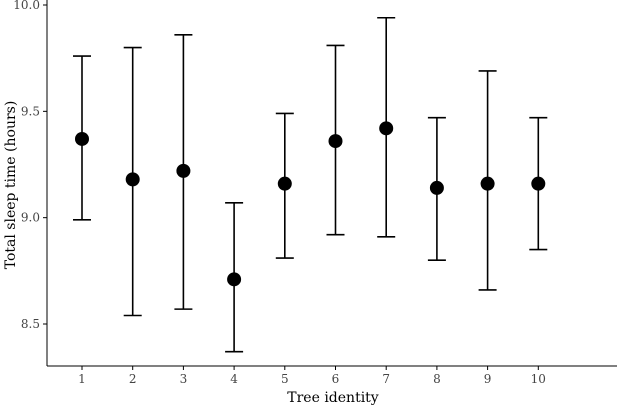 Image resolution: width=617 pixels, height=405 pixels. I want to click on y-tick-label: 10.0, so click(26, 6).